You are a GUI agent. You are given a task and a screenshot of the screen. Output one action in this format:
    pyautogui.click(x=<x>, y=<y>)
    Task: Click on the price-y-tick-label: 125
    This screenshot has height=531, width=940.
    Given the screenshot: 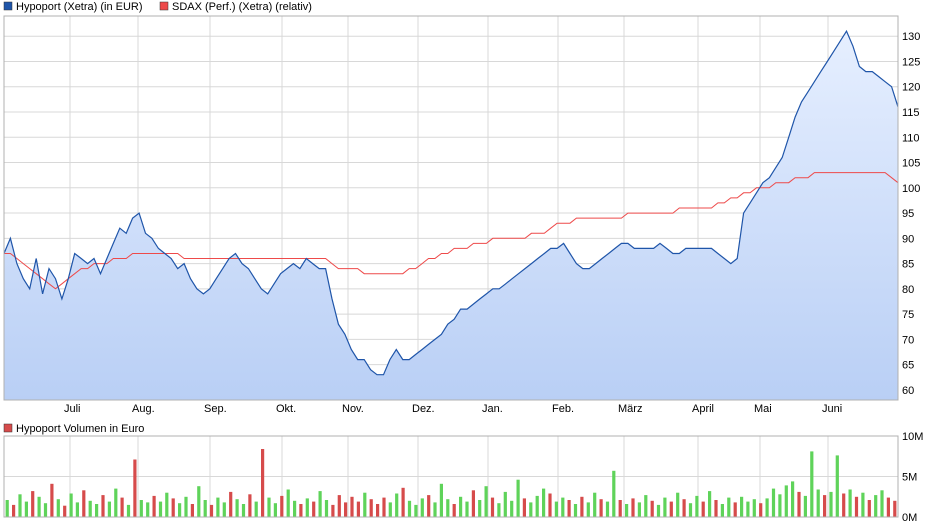 What is the action you would take?
    pyautogui.click(x=911, y=62)
    